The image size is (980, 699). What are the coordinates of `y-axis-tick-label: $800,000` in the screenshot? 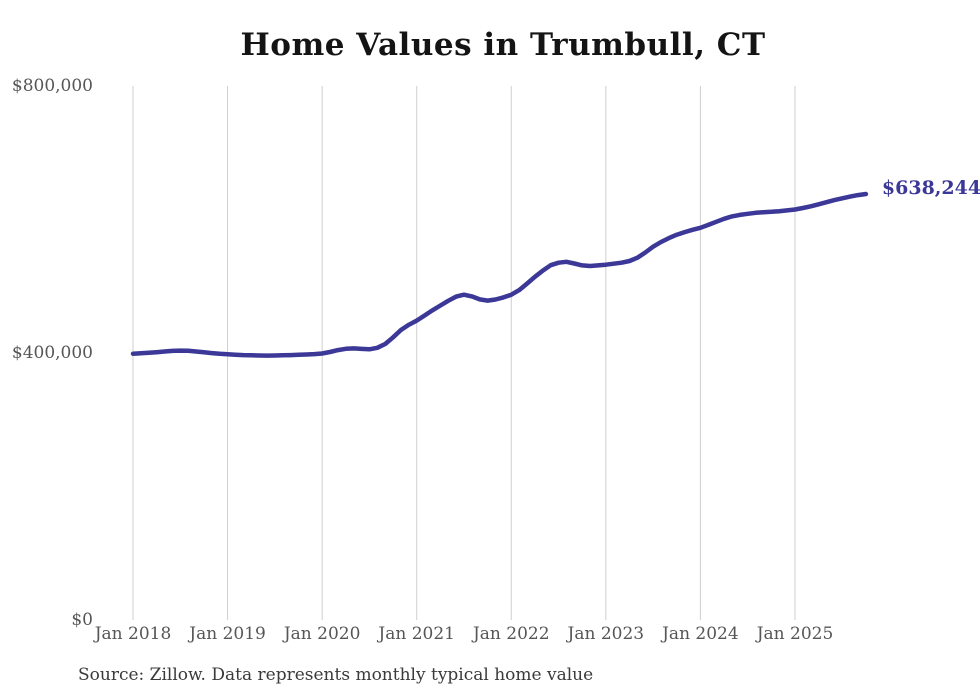 It's located at (52, 86).